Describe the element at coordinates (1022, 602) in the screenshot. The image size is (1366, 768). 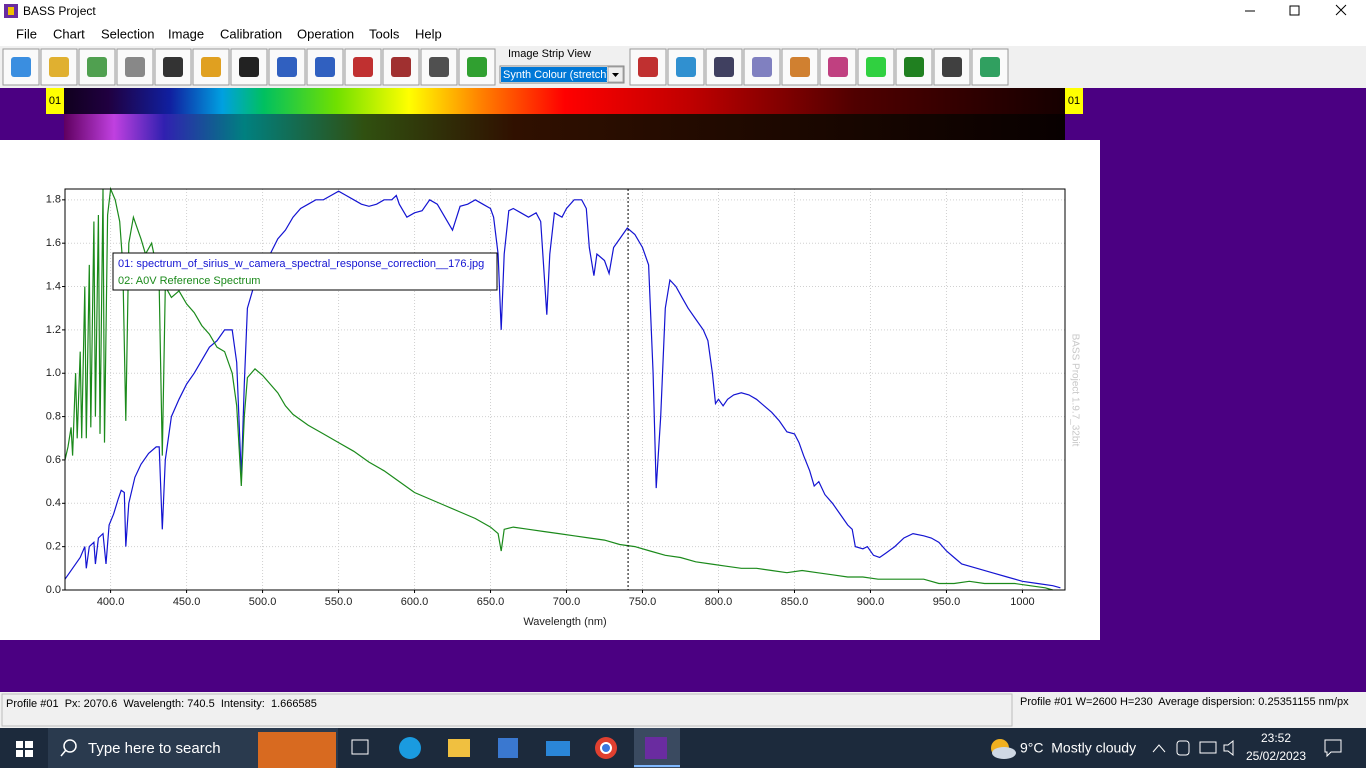
I see `x-tick-label: 1000` at that location.